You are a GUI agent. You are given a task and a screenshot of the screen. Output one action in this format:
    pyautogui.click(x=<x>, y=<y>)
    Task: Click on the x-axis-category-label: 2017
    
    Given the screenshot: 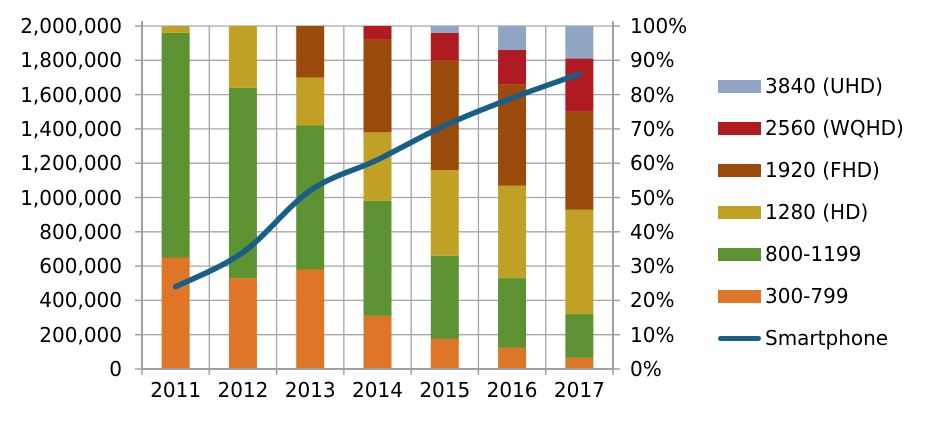 What is the action you would take?
    pyautogui.click(x=579, y=390)
    